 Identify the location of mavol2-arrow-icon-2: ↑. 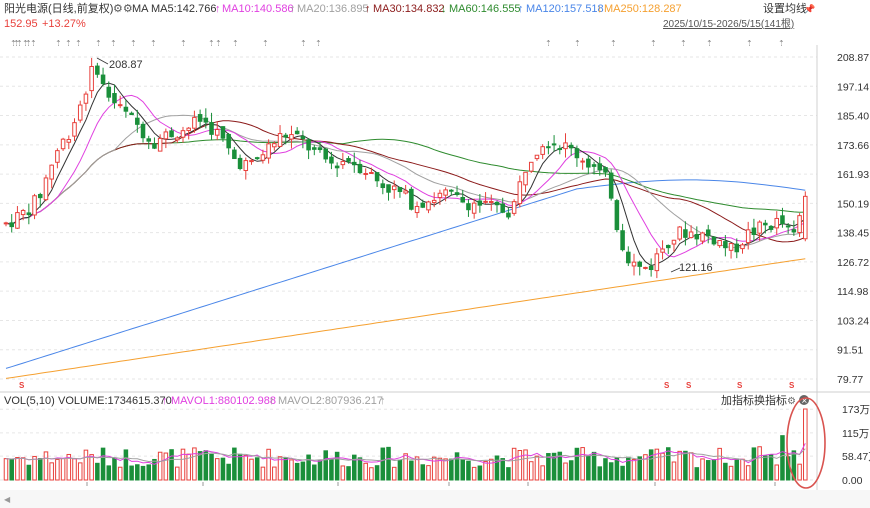
(383, 401).